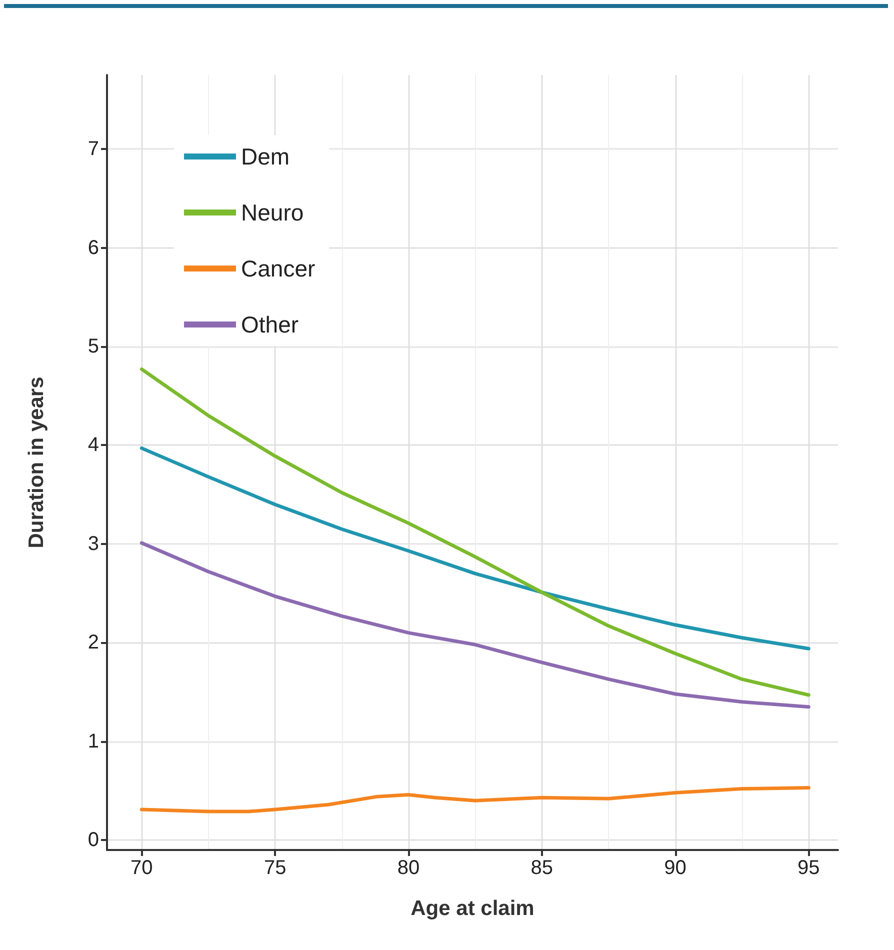  What do you see at coordinates (408, 868) in the screenshot?
I see `x-tick-label: 80` at bounding box center [408, 868].